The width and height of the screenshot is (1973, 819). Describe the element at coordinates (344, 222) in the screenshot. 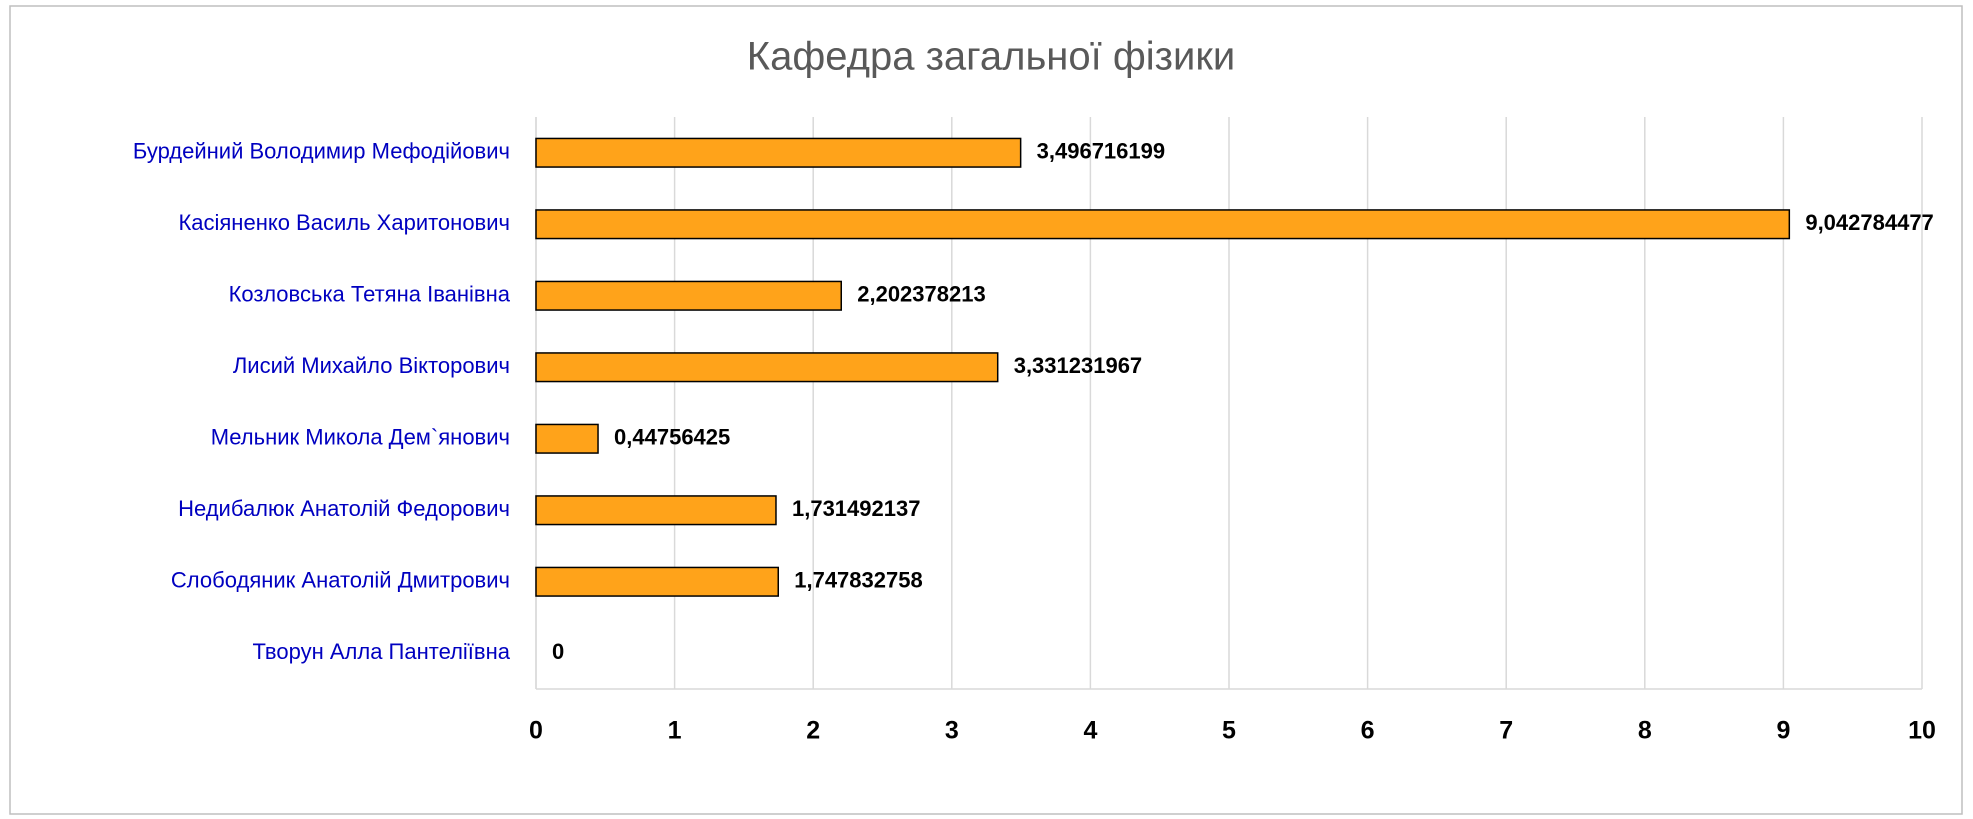

I see `y-tick-label: Касіяненко Василь Харитонович` at that location.